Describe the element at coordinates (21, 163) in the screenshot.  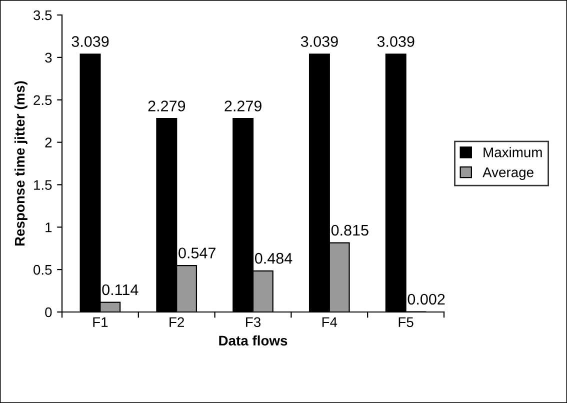
I see `y-axis-title: Response time jitter (ms)` at that location.